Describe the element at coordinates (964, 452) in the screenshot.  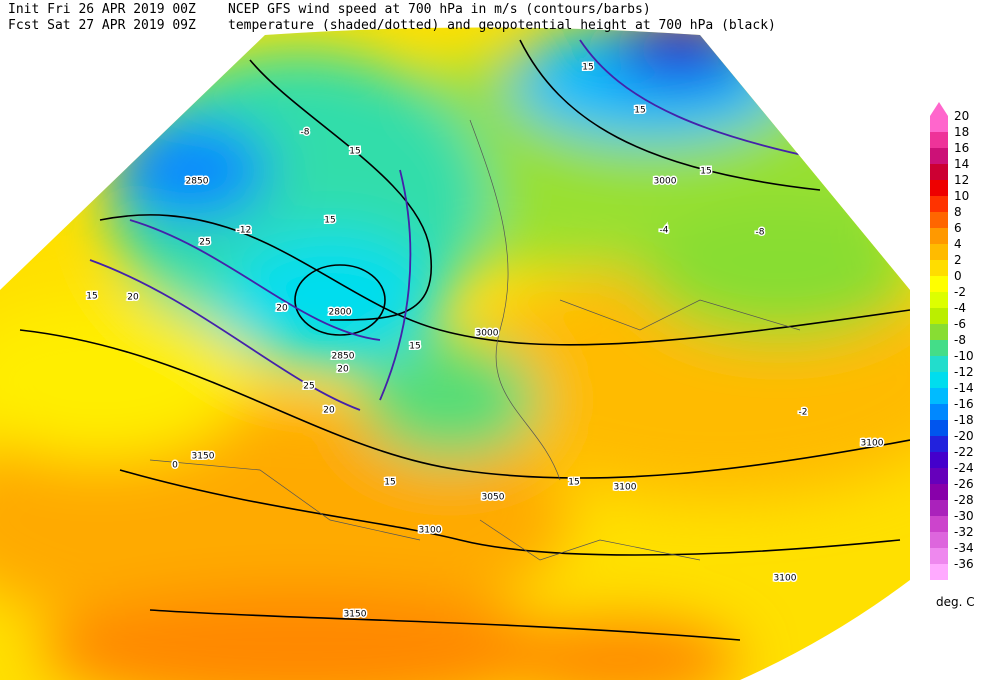
I see `colorbar-label: -22` at that location.